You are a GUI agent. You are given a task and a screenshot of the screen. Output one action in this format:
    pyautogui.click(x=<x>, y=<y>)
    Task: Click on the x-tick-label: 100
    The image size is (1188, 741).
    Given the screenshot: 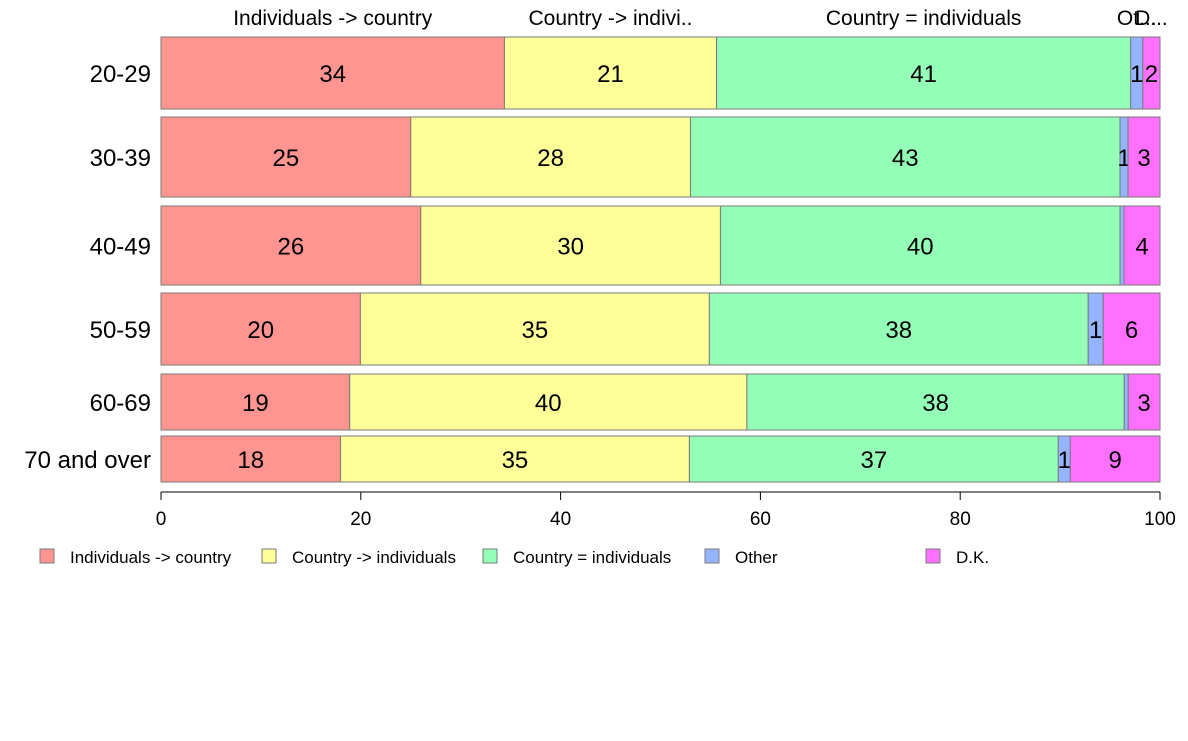 What is the action you would take?
    pyautogui.click(x=1160, y=519)
    